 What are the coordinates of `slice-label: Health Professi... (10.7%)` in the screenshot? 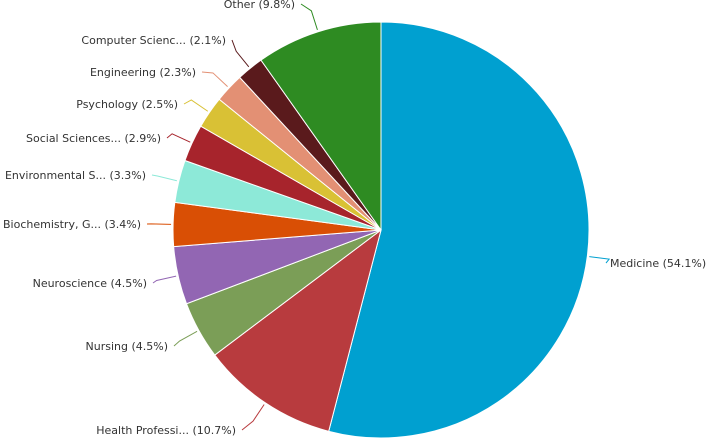 It's located at (166, 430).